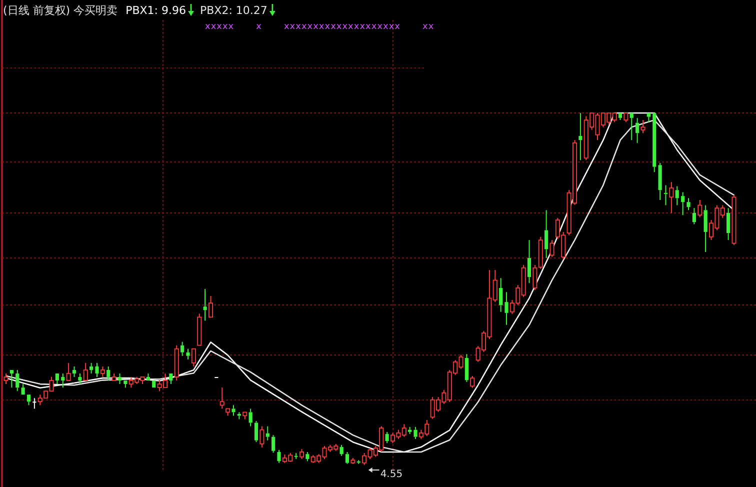 The height and width of the screenshot is (487, 756). Describe the element at coordinates (391, 474) in the screenshot. I see `annotation: 4.55` at that location.